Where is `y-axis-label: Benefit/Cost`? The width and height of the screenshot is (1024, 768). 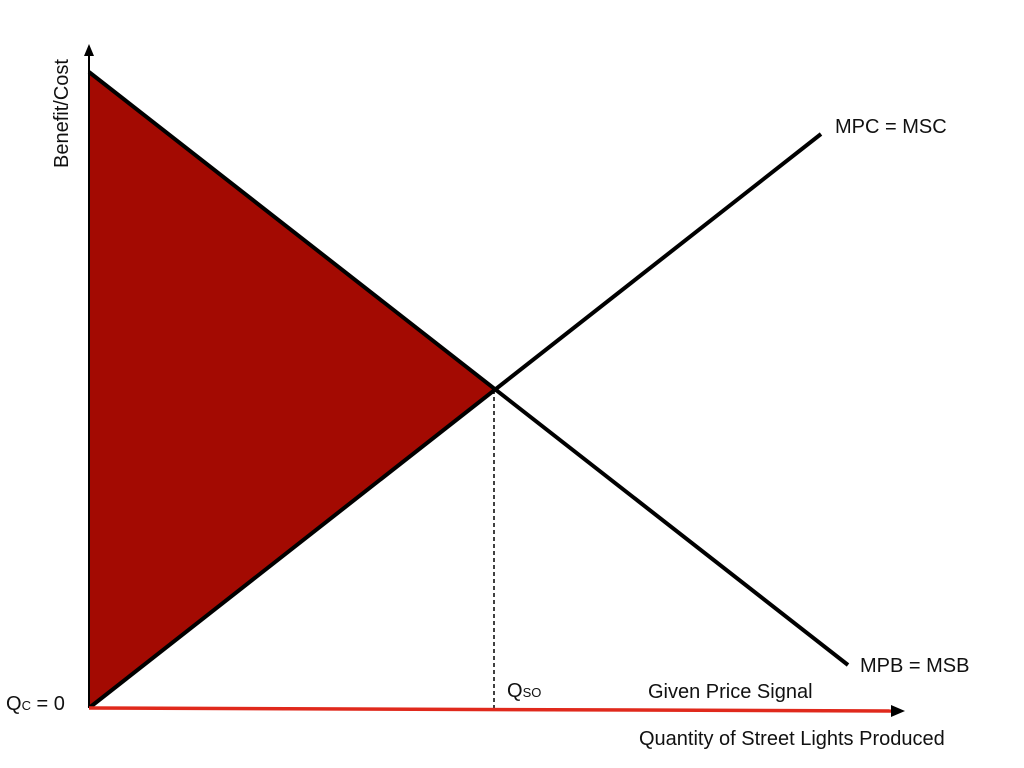 y-axis-label: Benefit/Cost is located at coordinates (62, 113).